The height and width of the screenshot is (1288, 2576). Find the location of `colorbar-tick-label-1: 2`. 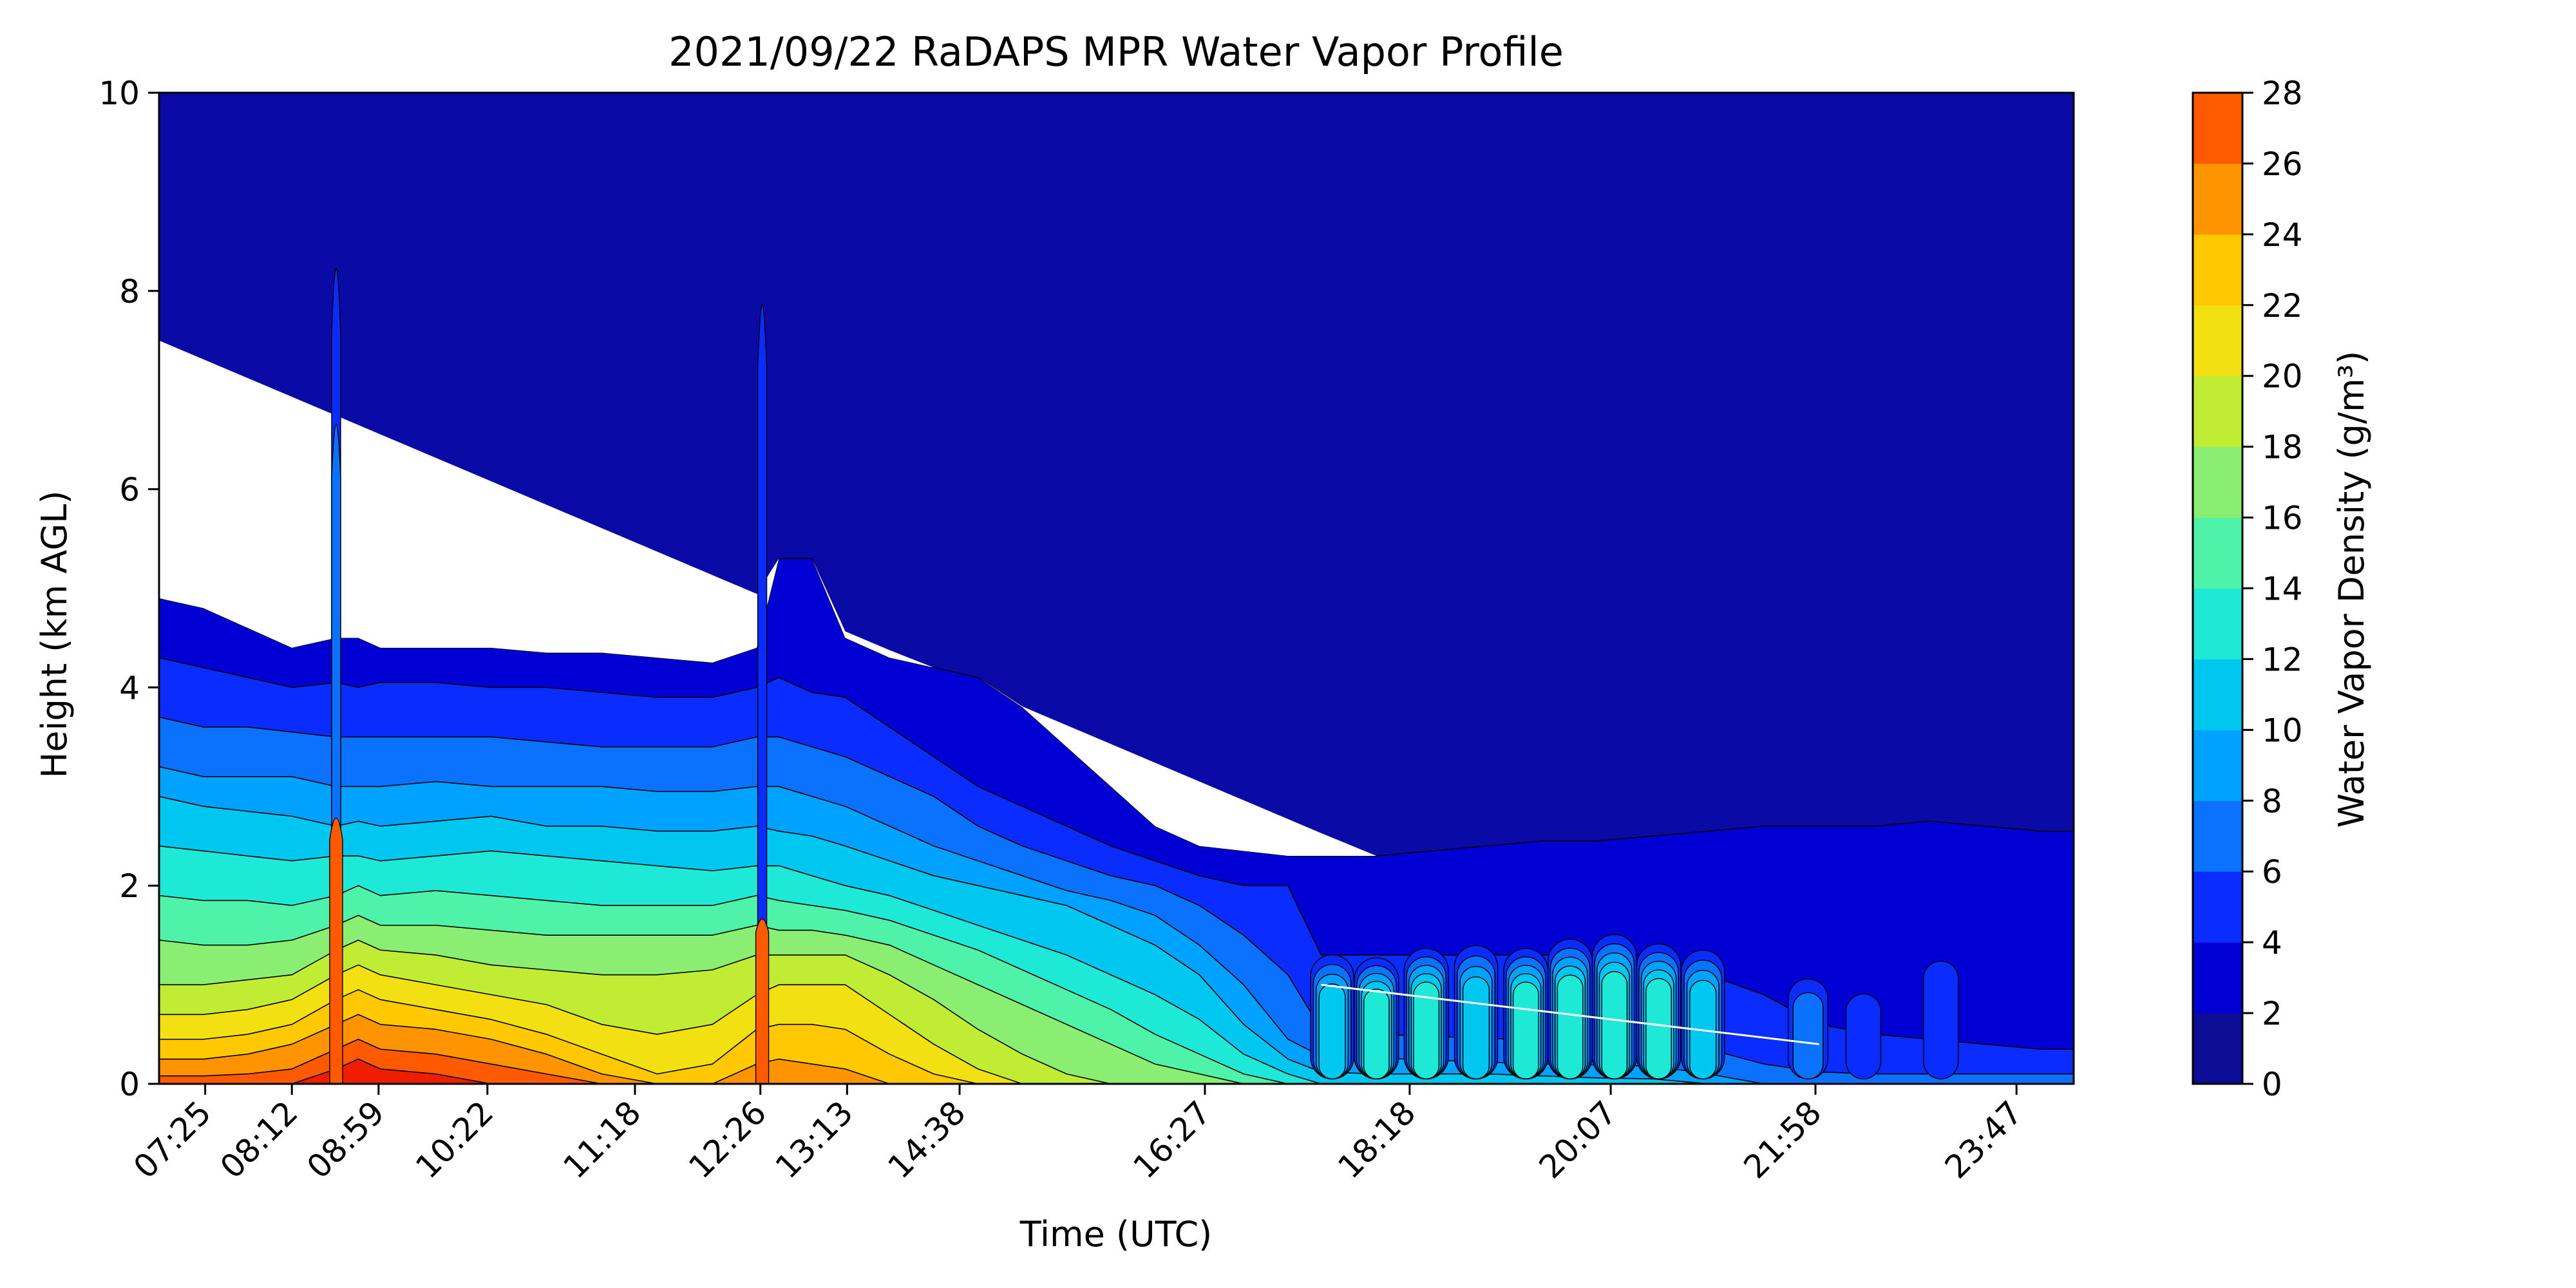

colorbar-tick-label-1: 2 is located at coordinates (2272, 1013).